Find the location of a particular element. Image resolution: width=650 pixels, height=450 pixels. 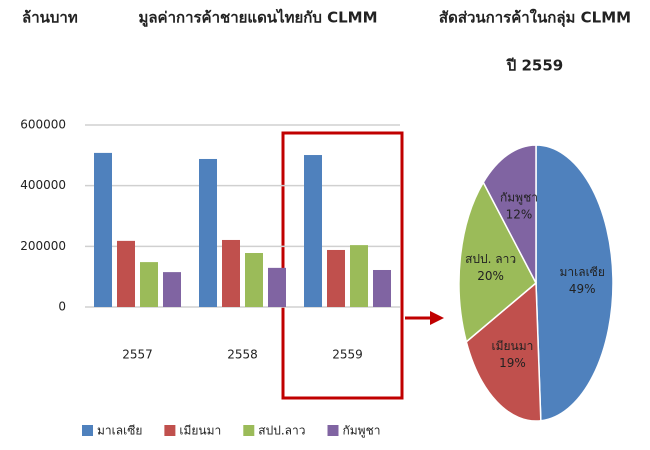

slice-value: 19% is located at coordinates (512, 363).